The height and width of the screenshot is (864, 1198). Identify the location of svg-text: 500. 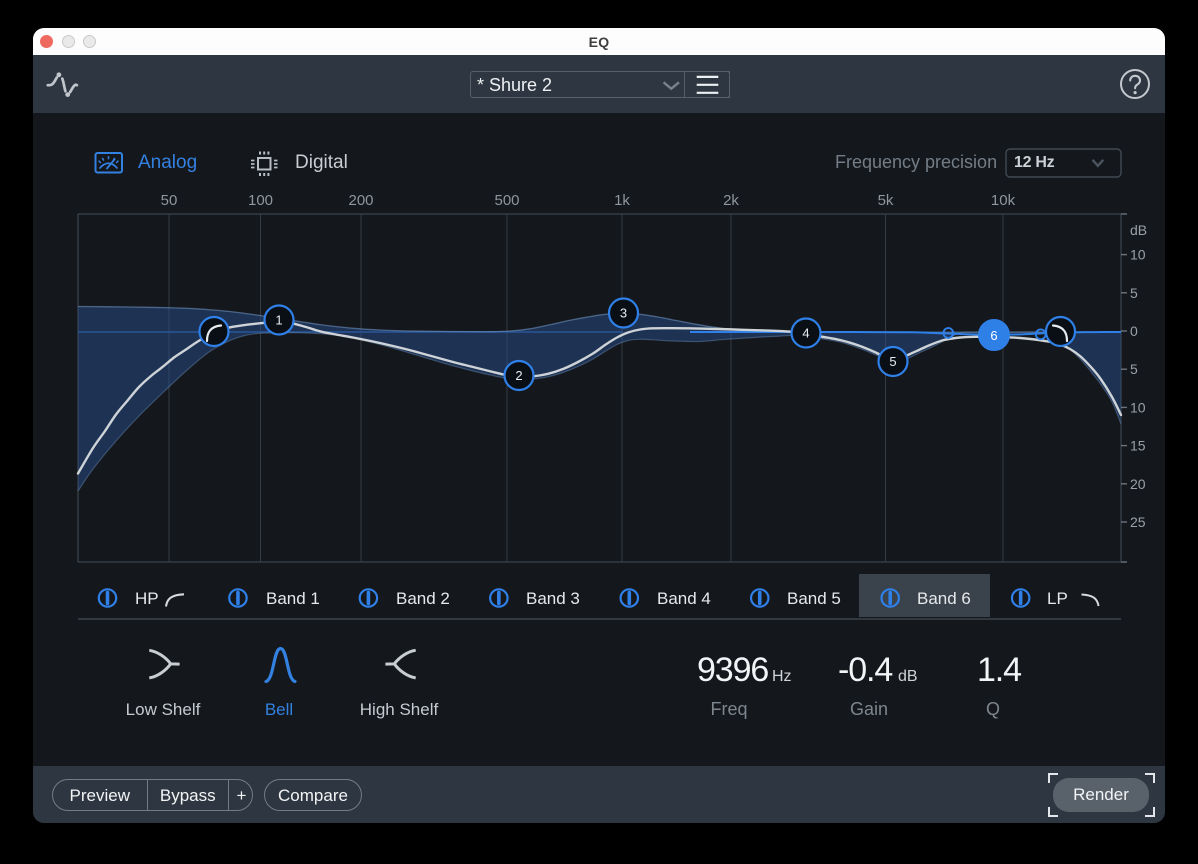
(506, 200).